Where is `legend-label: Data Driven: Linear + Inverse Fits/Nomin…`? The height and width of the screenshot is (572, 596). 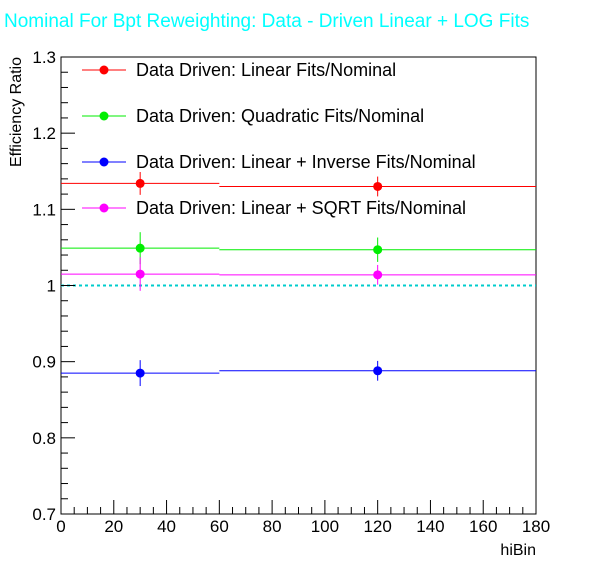
legend-label: Data Driven: Linear + Inverse Fits/Nomin… is located at coordinates (306, 162).